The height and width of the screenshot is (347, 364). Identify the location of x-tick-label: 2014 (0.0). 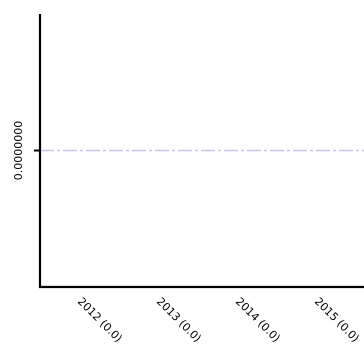
(258, 320).